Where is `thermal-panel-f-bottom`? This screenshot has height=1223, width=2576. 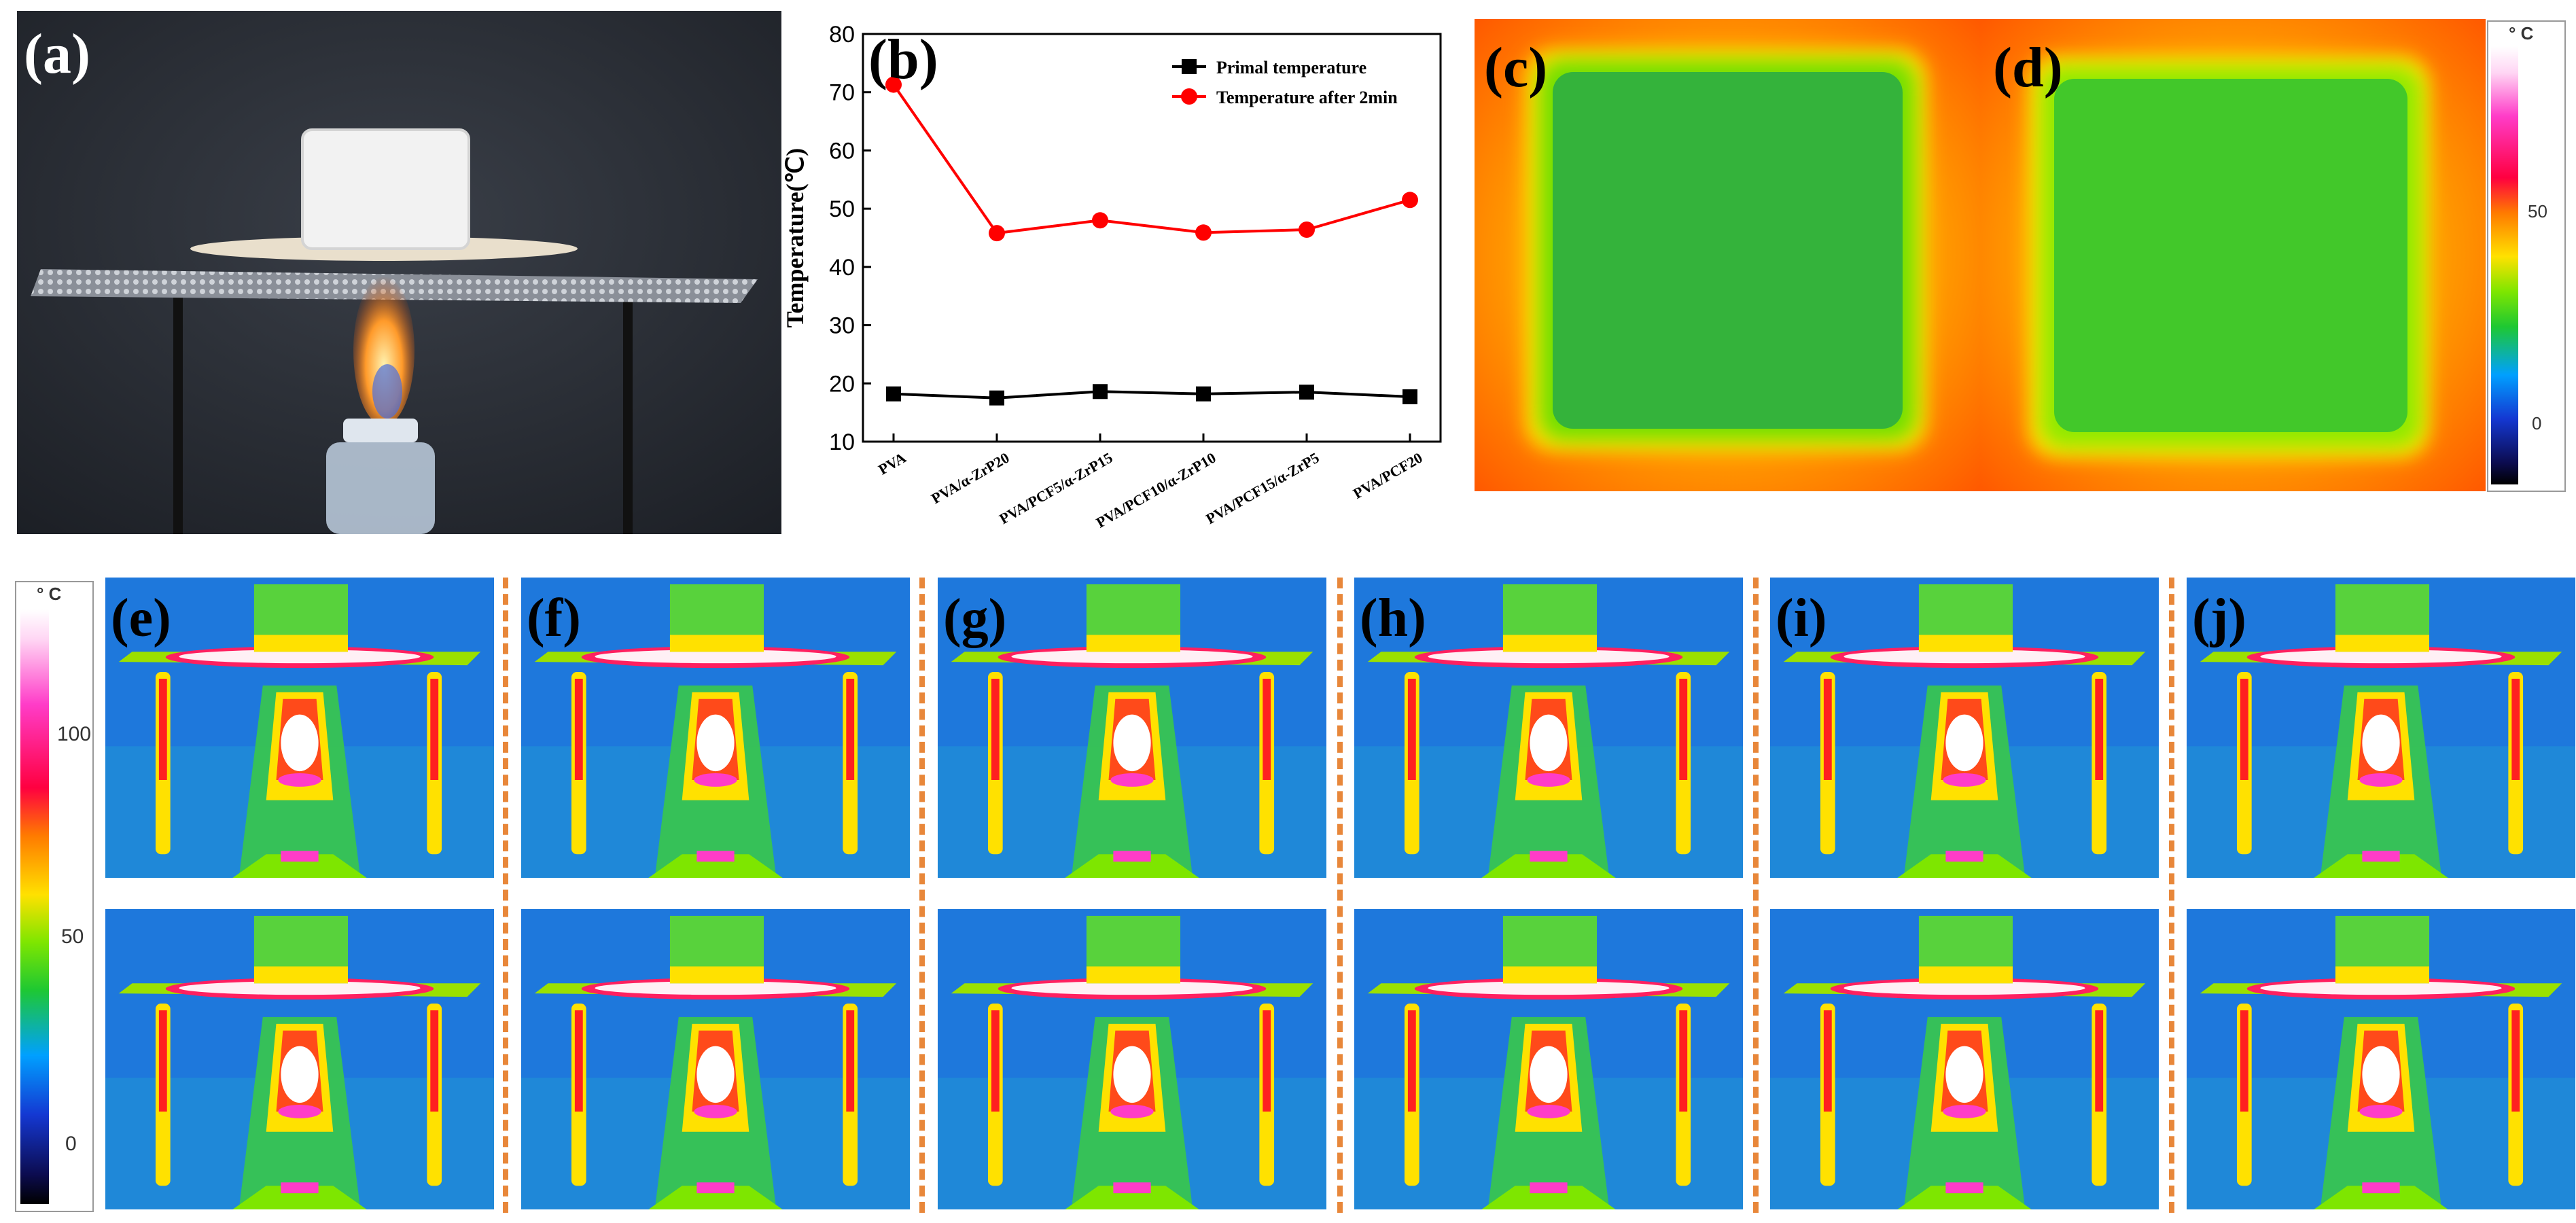 thermal-panel-f-bottom is located at coordinates (715, 1059).